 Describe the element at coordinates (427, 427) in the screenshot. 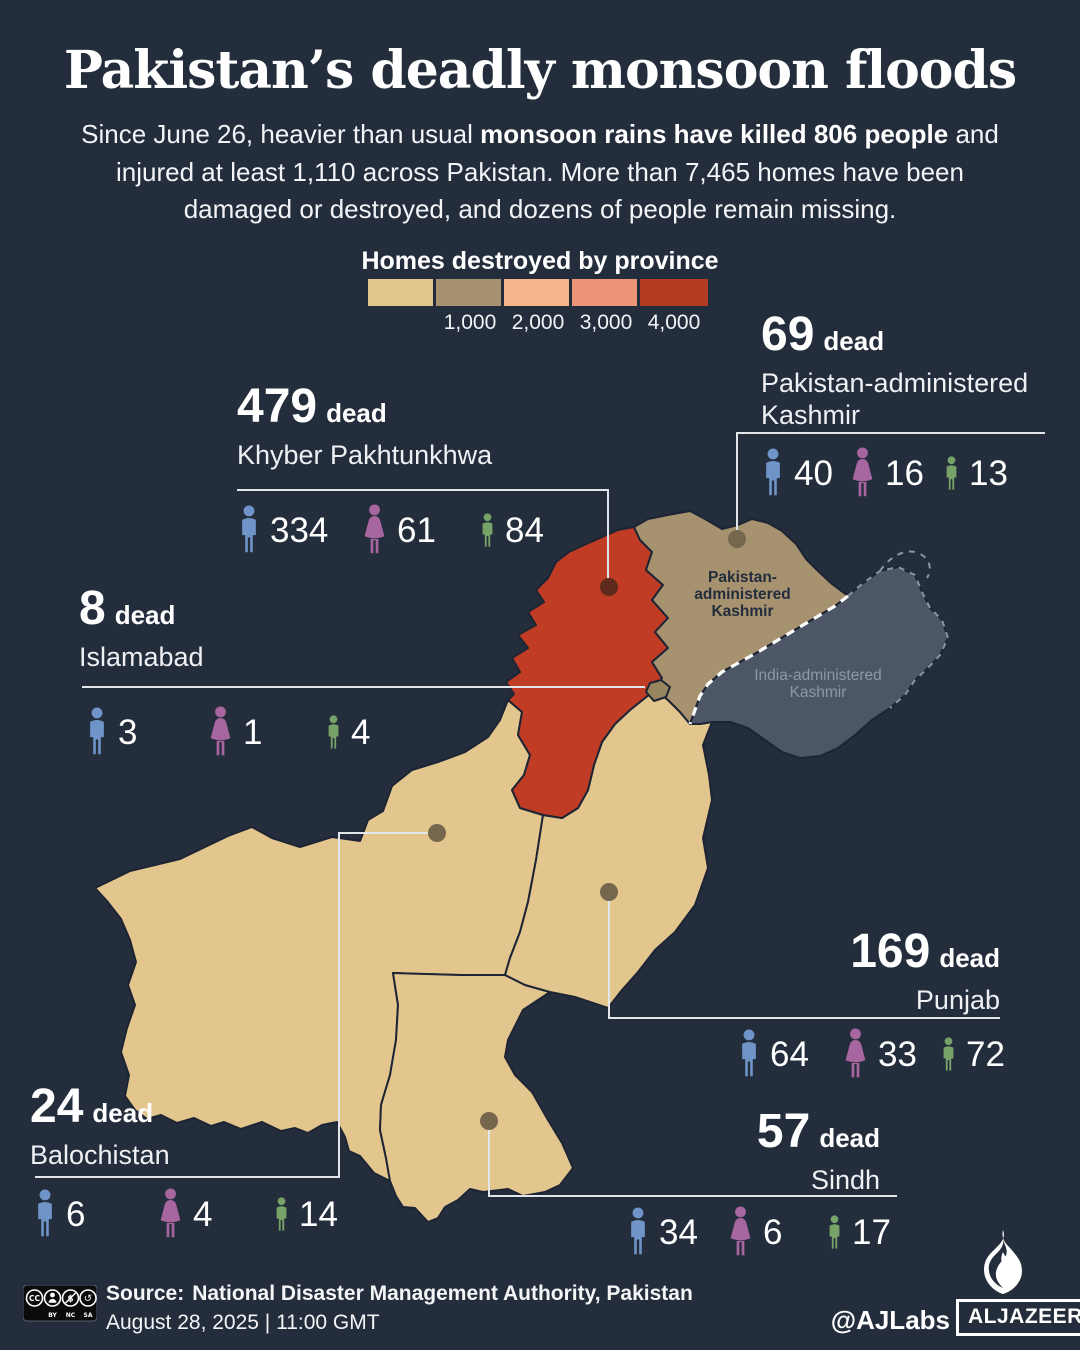

I see `stat-block-khyber-pakhtunkhwa: 479 dead Khyber Pakhtunkhwa` at that location.